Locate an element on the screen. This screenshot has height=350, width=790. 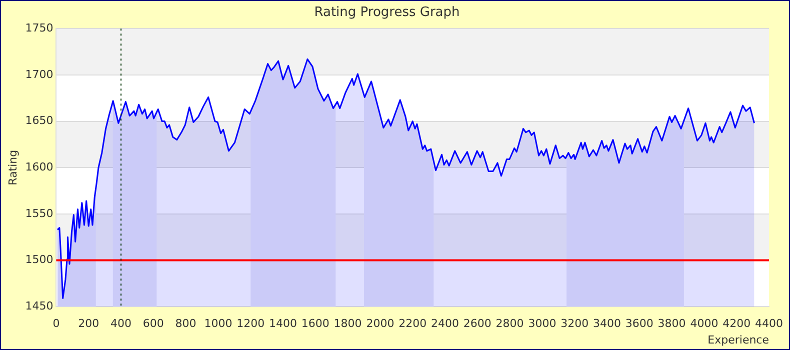
x-tick-label: 600 is located at coordinates (153, 323).